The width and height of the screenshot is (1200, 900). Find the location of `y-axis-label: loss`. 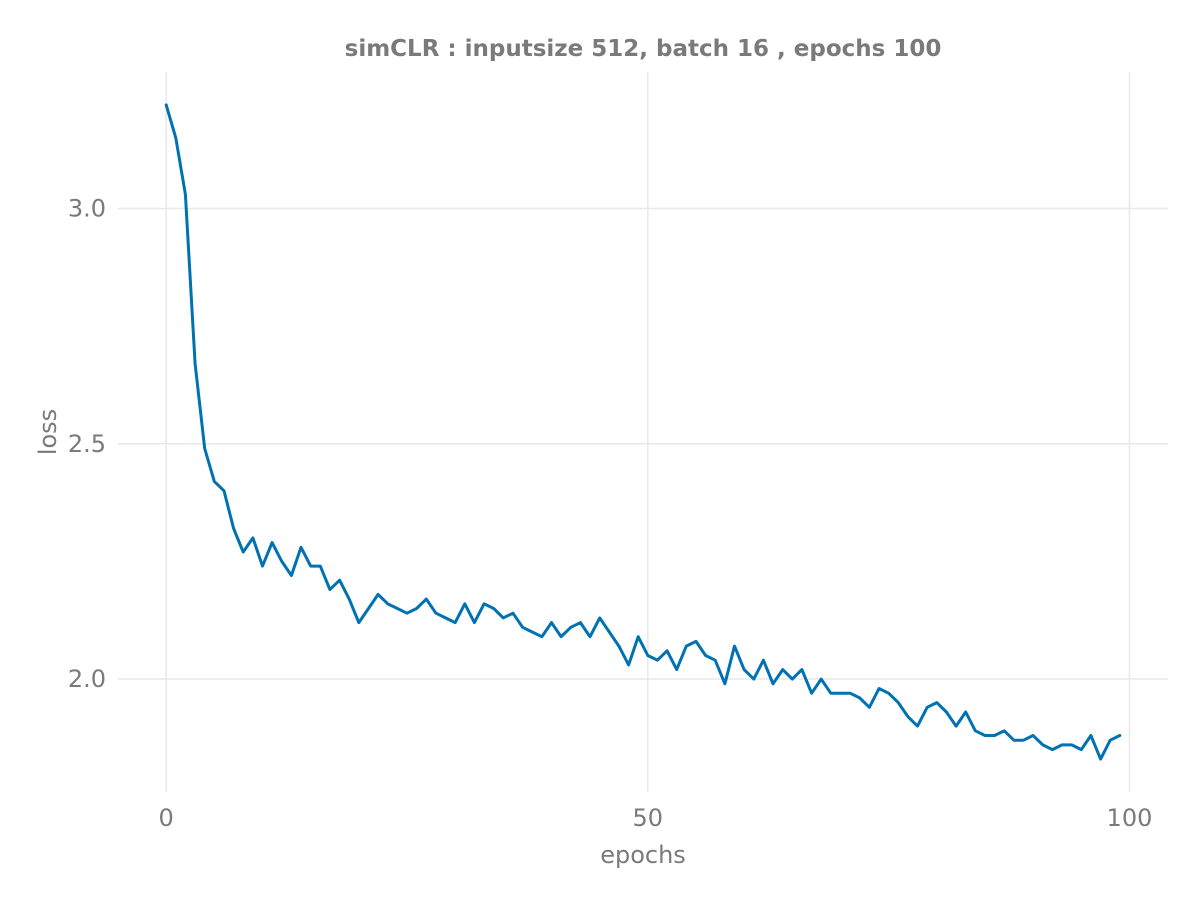

y-axis-label: loss is located at coordinates (48, 432).